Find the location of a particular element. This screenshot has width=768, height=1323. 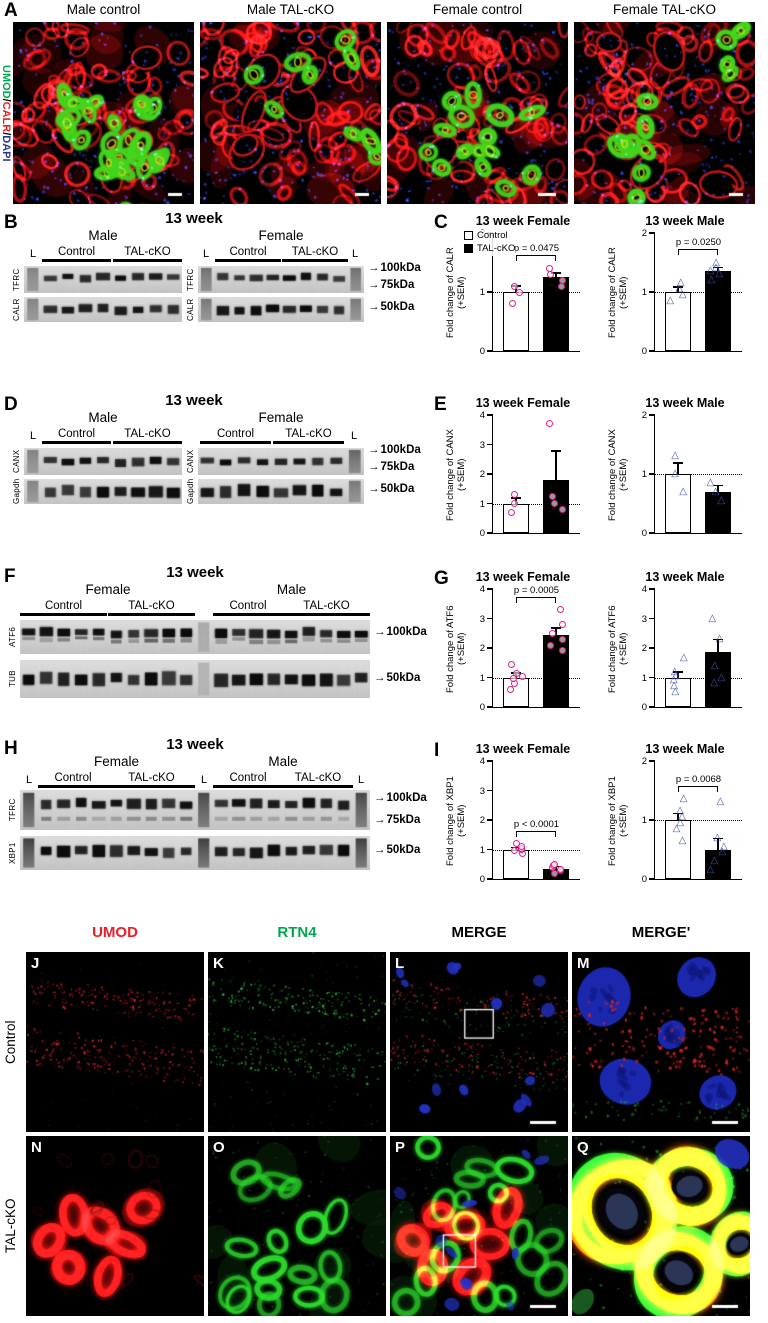

micrograph-cell: N is located at coordinates (115, 1226).